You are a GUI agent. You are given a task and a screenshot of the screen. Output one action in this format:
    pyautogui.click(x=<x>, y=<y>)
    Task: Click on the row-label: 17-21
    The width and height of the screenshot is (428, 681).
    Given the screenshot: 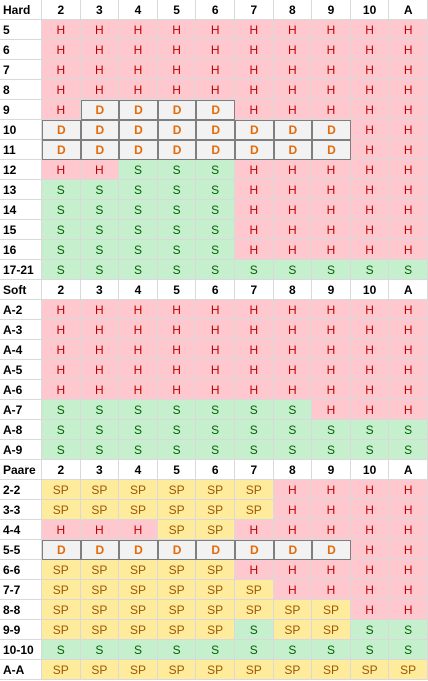 What is the action you would take?
    pyautogui.click(x=21, y=270)
    